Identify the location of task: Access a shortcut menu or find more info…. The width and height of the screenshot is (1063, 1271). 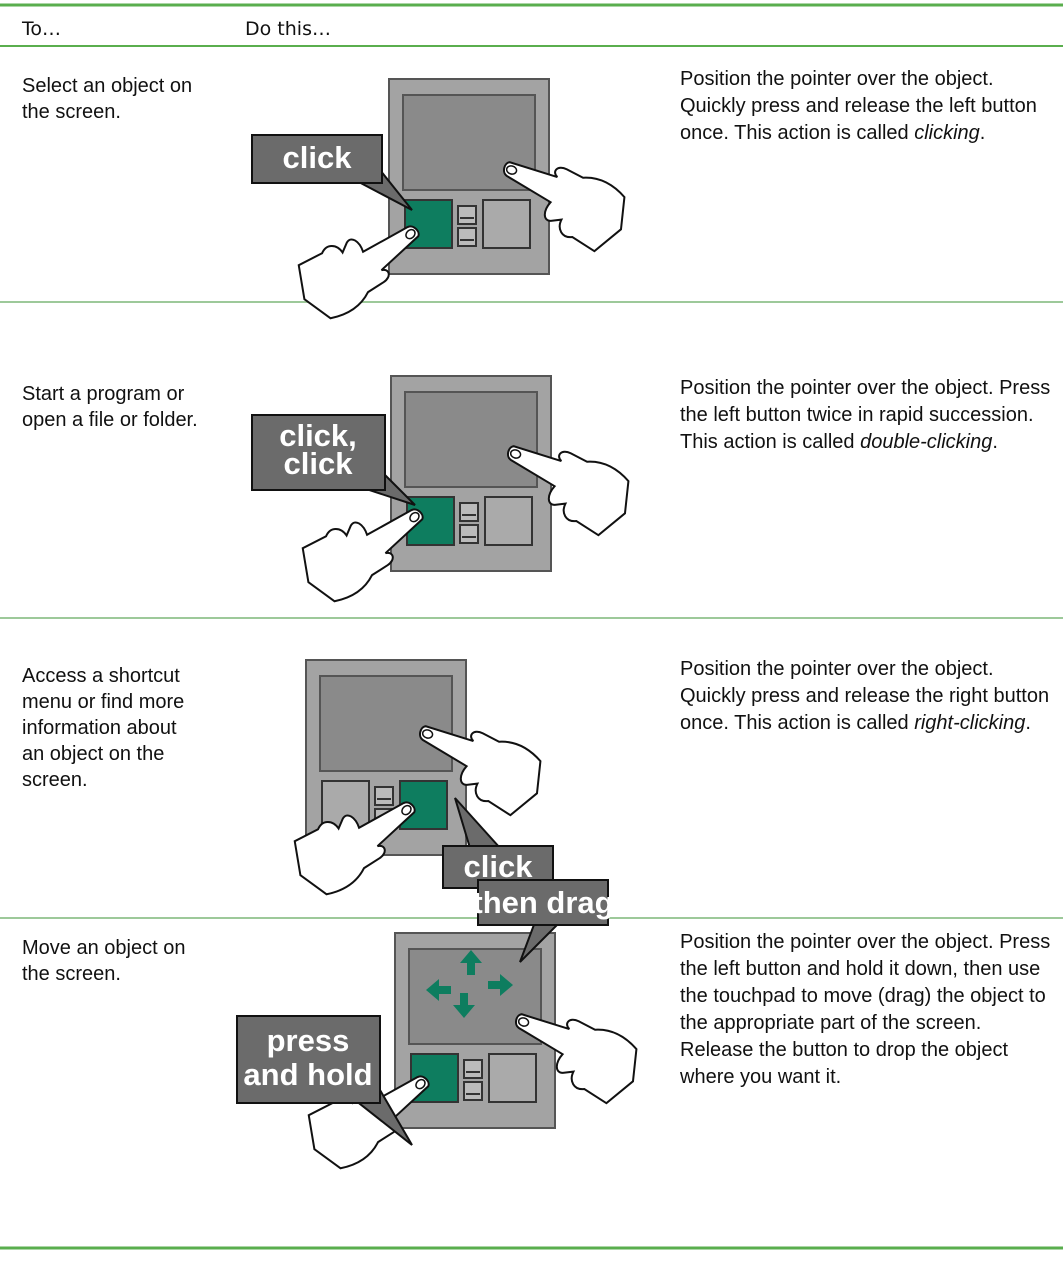
(103, 728).